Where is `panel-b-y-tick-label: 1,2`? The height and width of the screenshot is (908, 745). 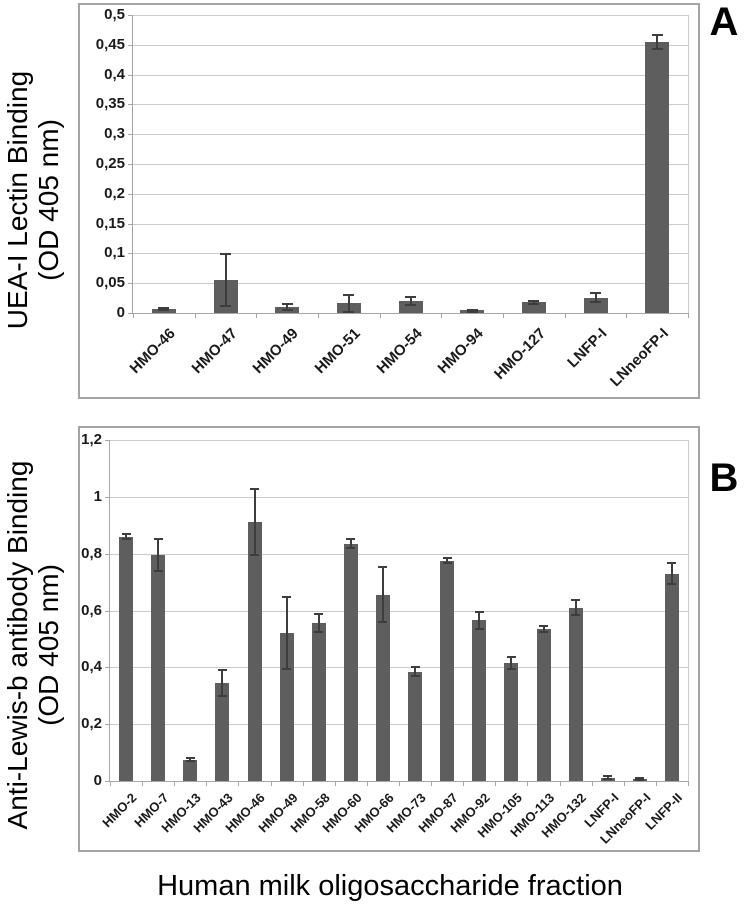
panel-b-y-tick-label: 1,2 is located at coordinates (91, 439).